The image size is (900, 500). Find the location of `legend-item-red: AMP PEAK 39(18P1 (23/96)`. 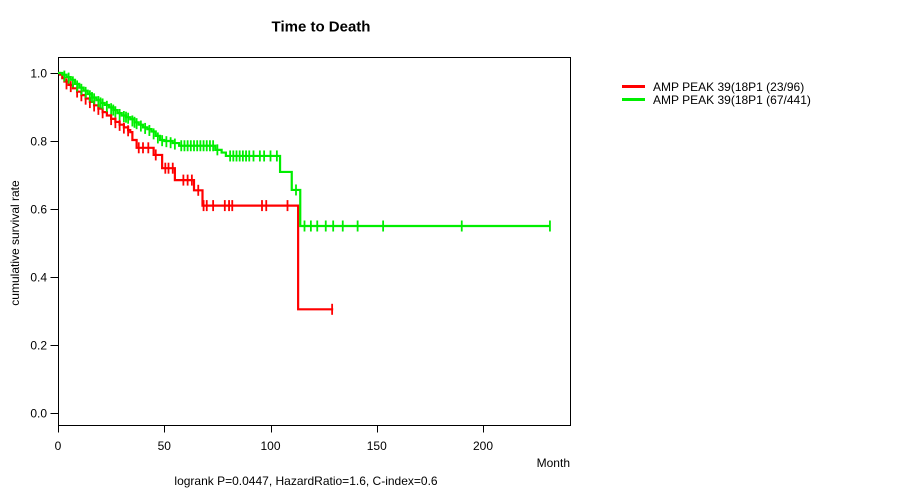

legend-item-red: AMP PEAK 39(18P1 (23/96) is located at coordinates (716, 86).